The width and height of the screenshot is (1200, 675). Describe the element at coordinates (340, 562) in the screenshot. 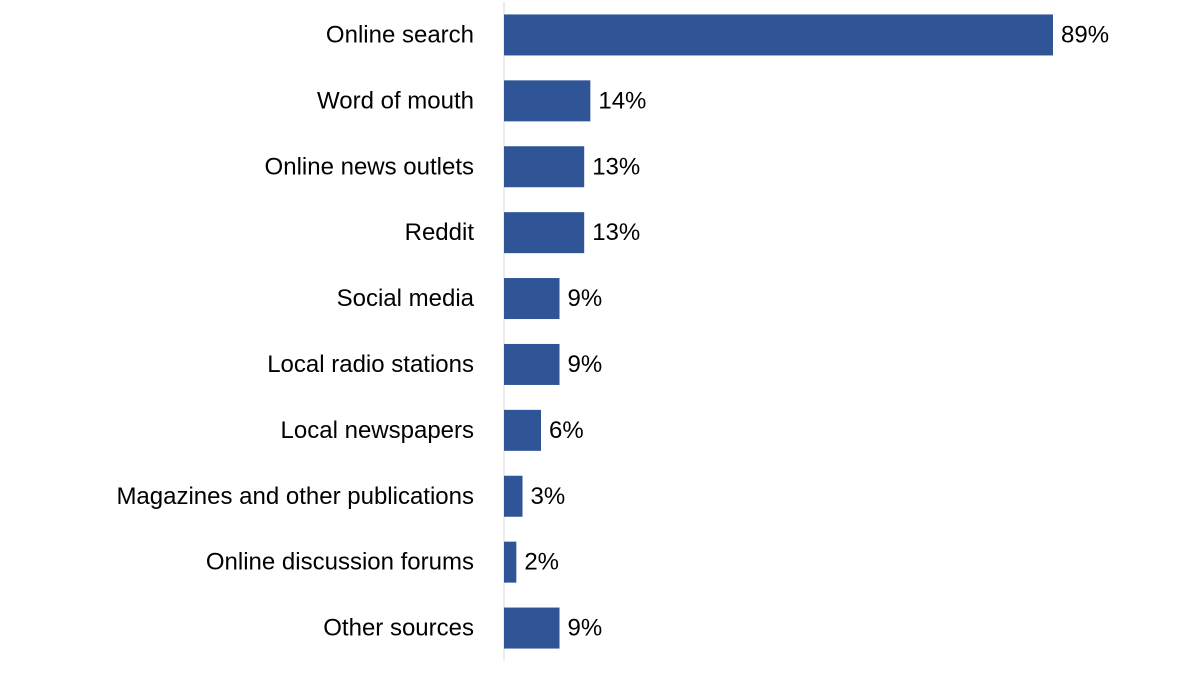

I see `category-label: Online discussion forums` at that location.